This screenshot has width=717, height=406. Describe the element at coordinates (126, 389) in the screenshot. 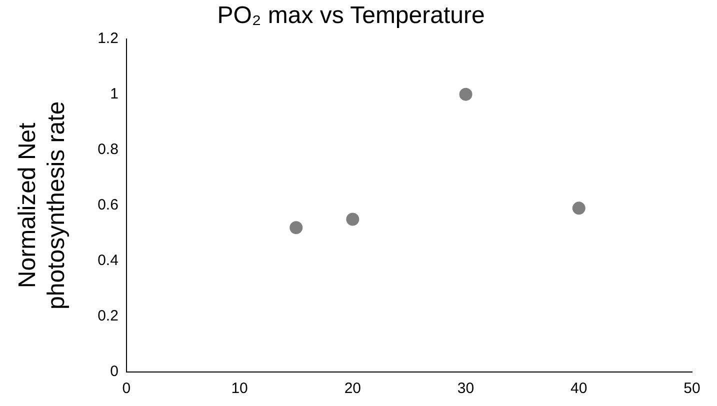

I see `x-tick-label: 0` at that location.